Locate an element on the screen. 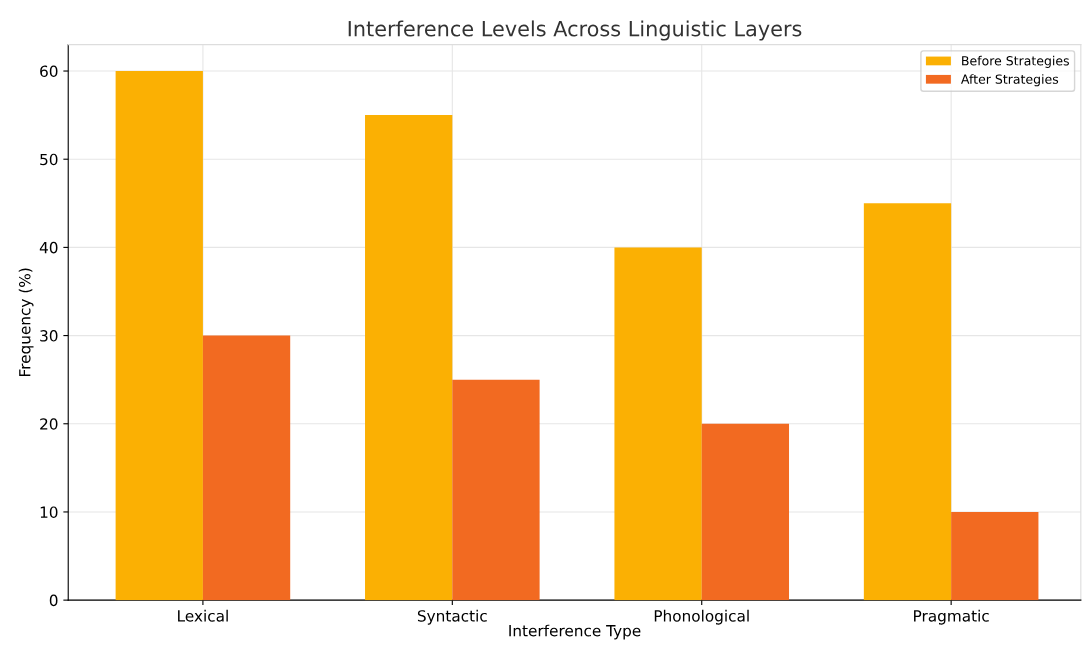 The width and height of the screenshot is (1083, 646). legend-label: Before Strategies is located at coordinates (1015, 61).